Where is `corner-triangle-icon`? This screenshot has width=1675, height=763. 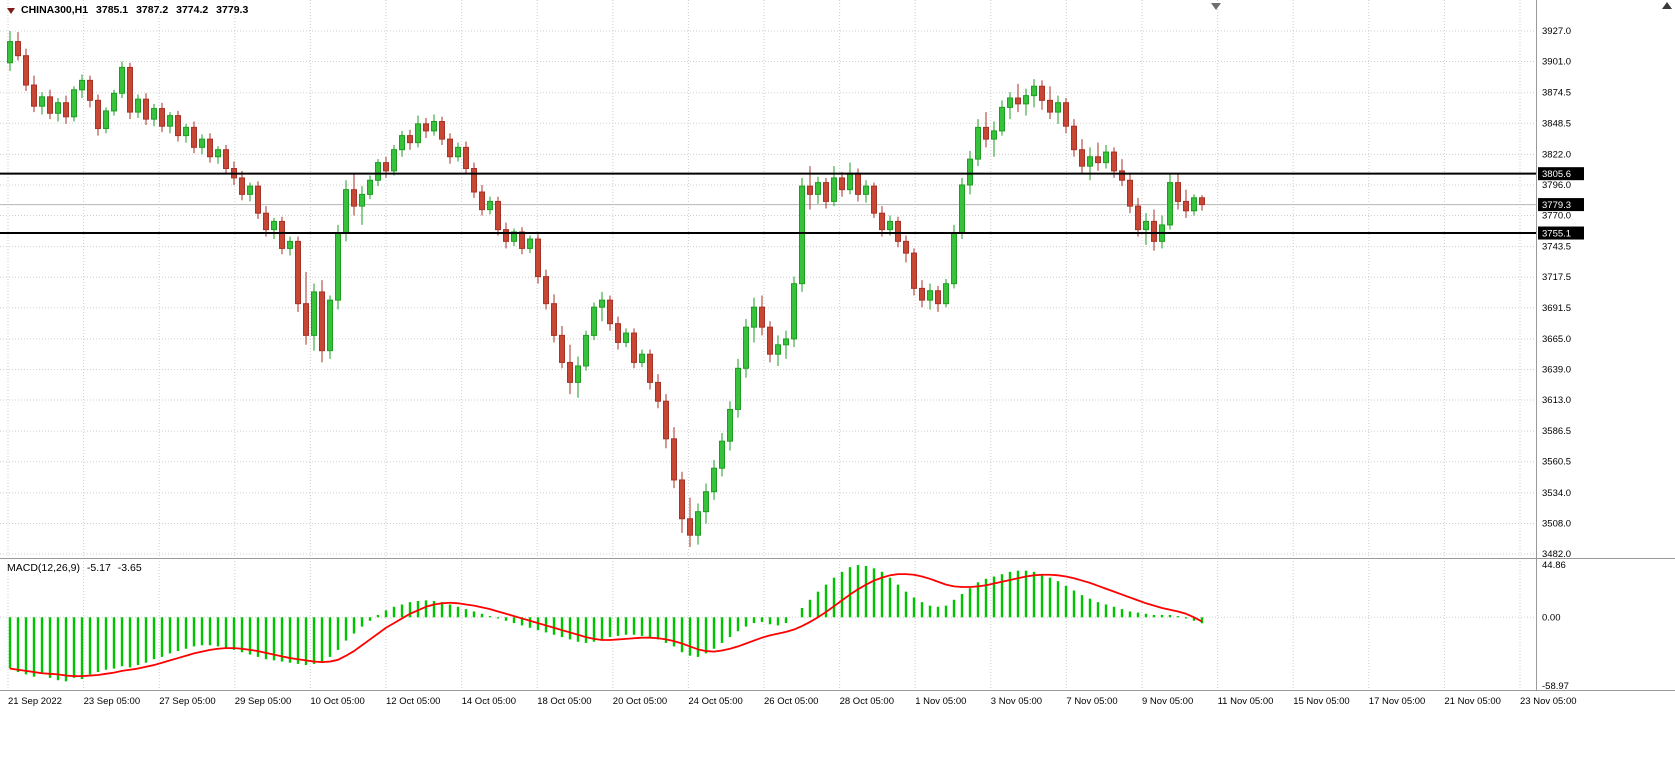
corner-triangle-icon is located at coordinates (1667, 5).